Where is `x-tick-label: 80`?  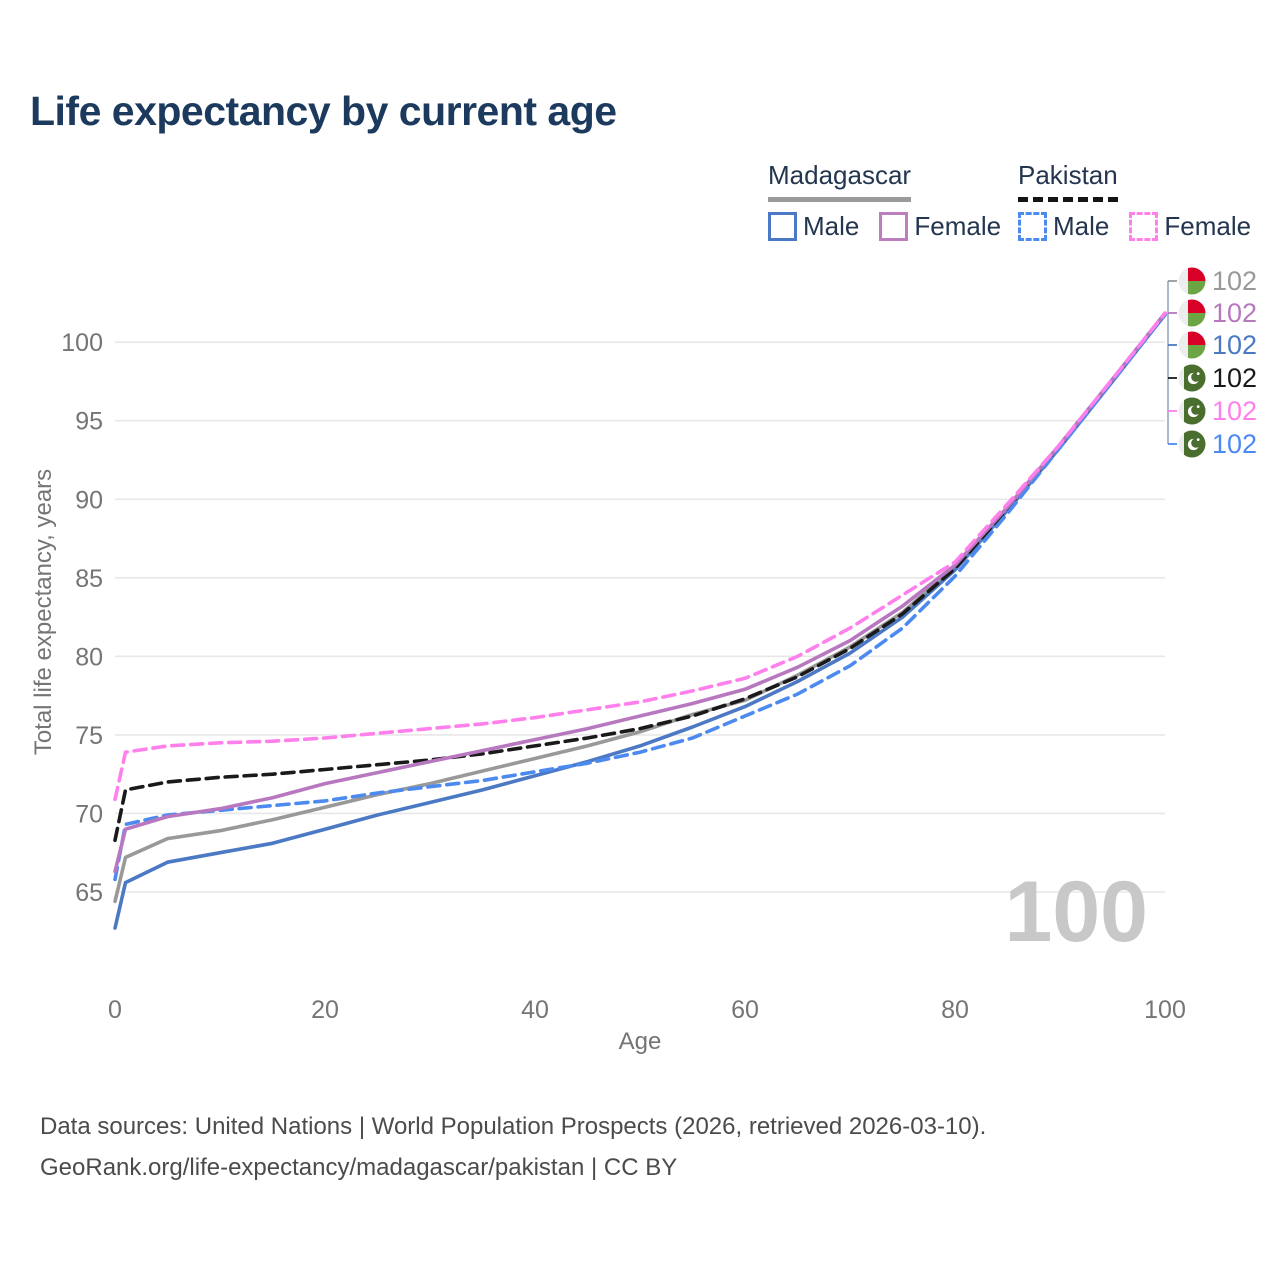 x-tick-label: 80 is located at coordinates (955, 1010).